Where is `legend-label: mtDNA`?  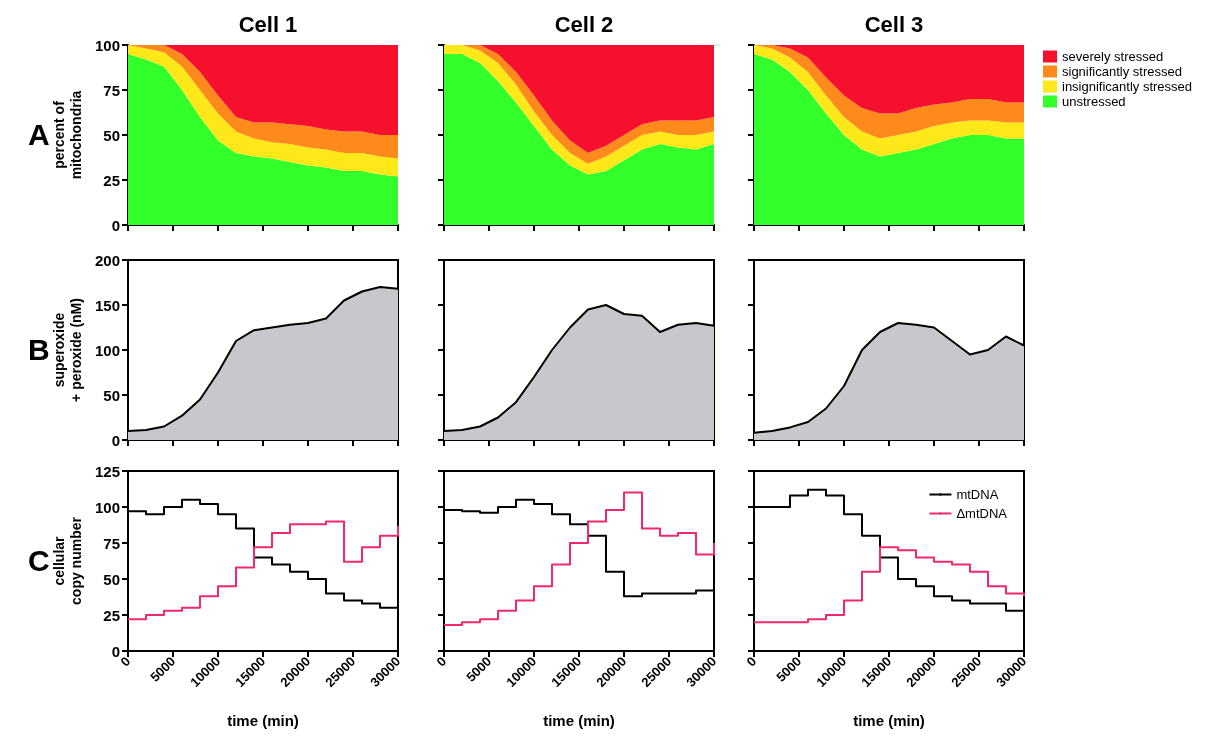
legend-label: mtDNA is located at coordinates (977, 494).